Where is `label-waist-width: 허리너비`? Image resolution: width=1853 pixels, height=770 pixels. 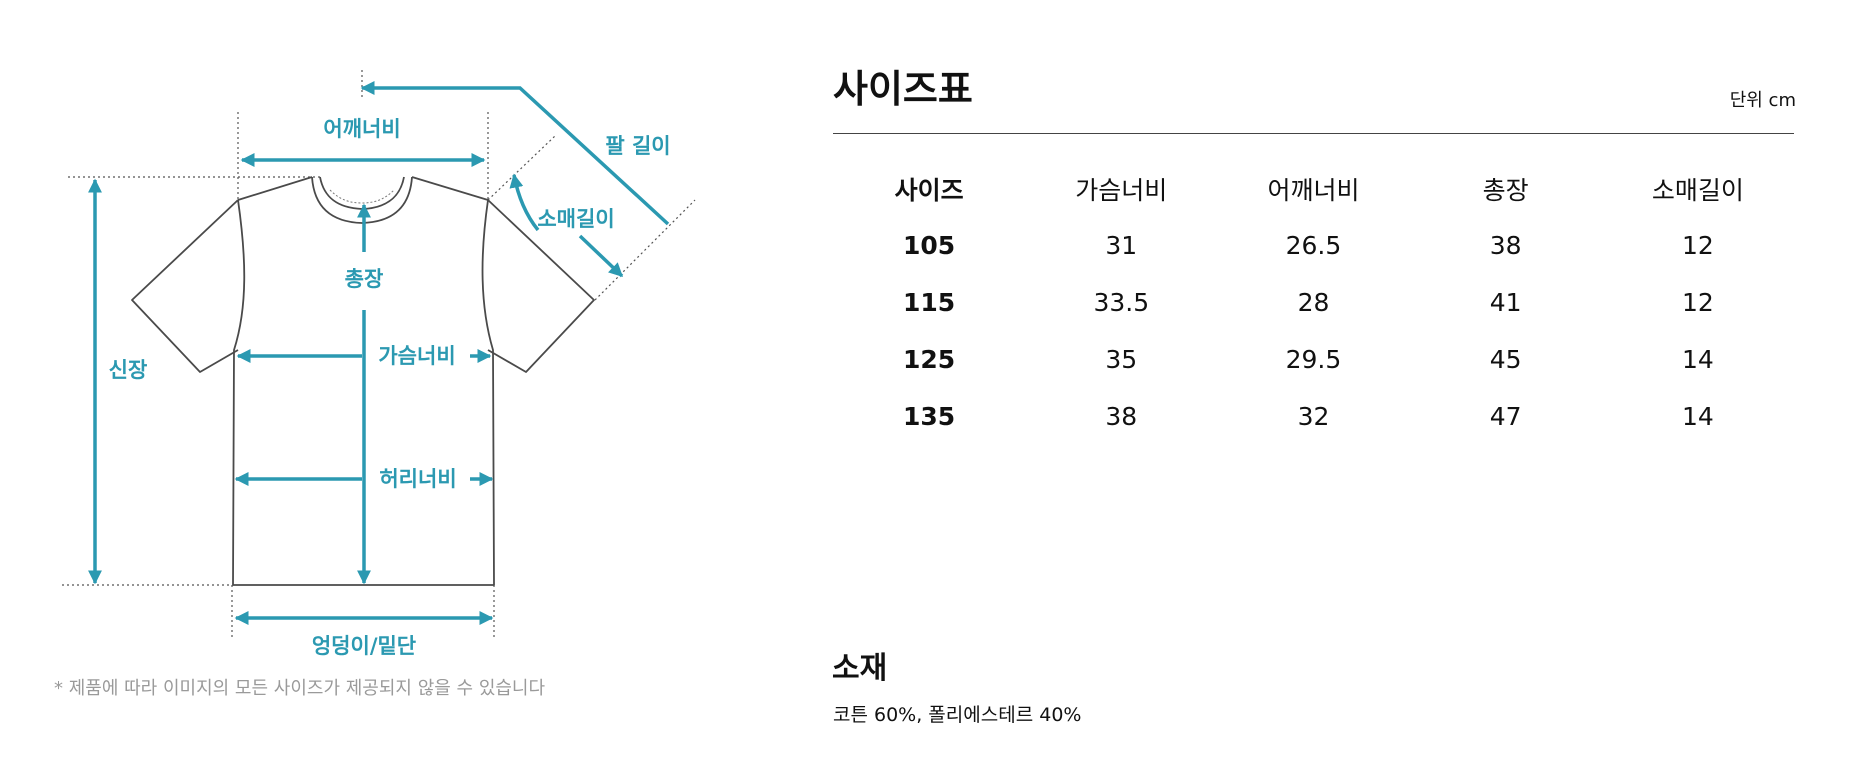 label-waist-width: 허리너비 is located at coordinates (417, 479).